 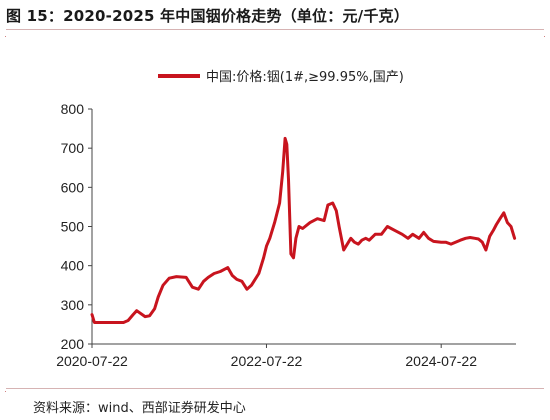 What do you see at coordinates (275, 388) in the screenshot?
I see `source-rule` at bounding box center [275, 388].